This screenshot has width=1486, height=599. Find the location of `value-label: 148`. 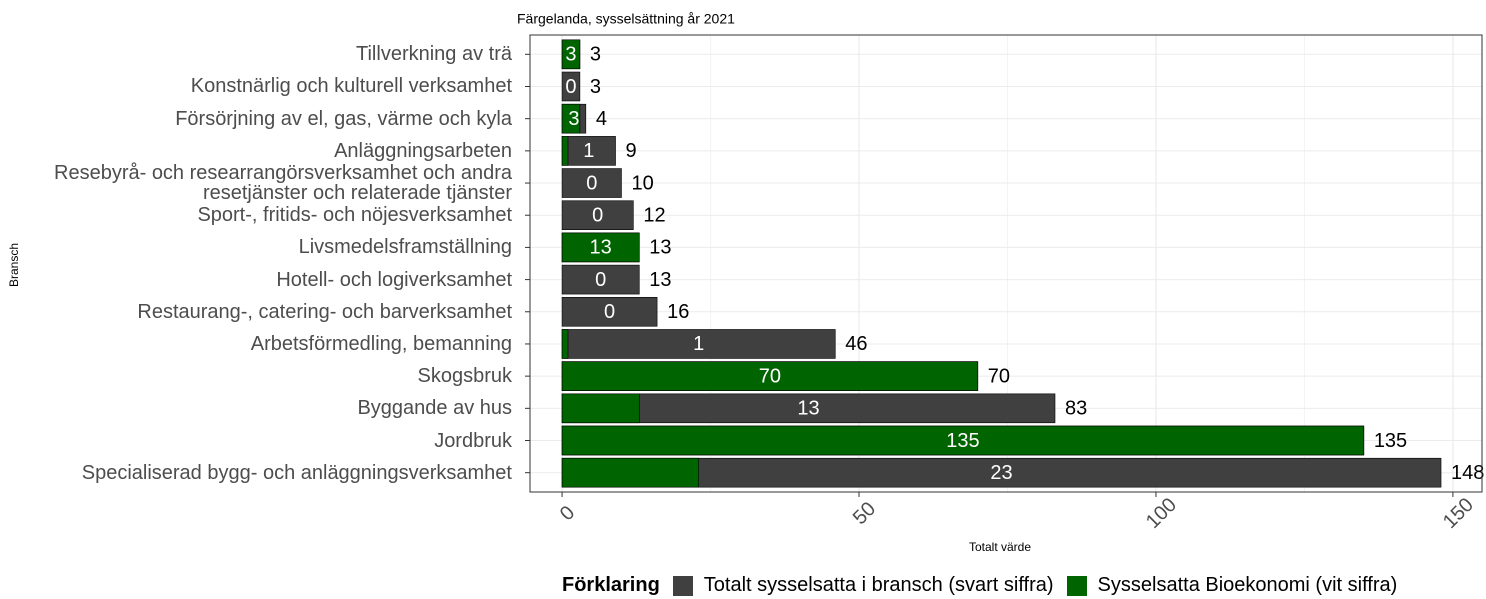

value-label: 148 is located at coordinates (1467, 473).